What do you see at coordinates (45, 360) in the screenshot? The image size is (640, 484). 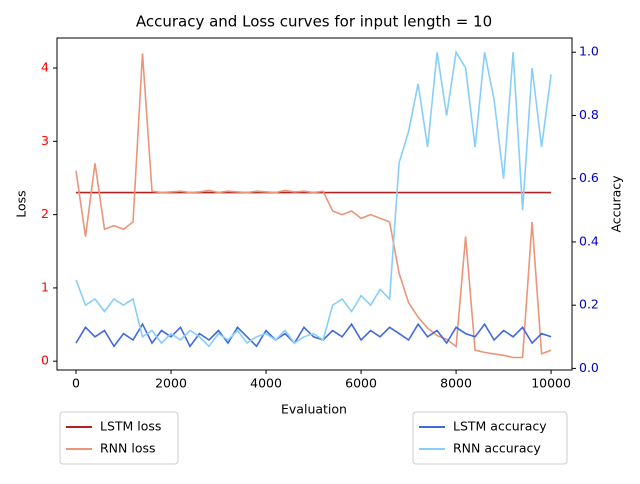 I see `y-tick-label: 0` at bounding box center [45, 360].